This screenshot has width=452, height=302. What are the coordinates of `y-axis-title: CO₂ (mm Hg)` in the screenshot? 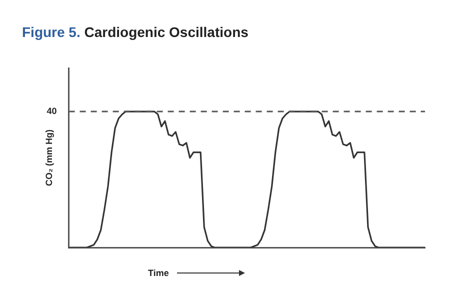 It's located at (49, 158).